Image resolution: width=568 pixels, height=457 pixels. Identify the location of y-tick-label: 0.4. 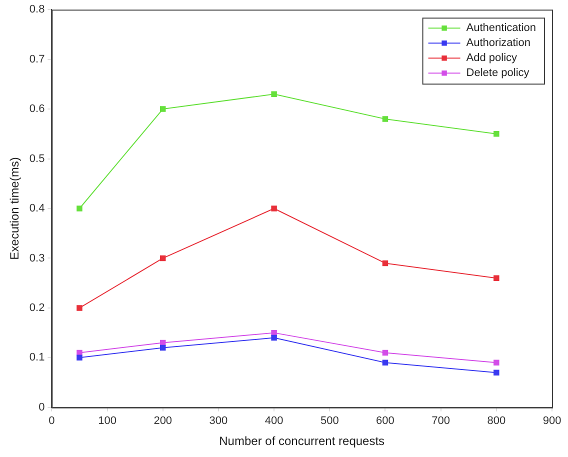
(37, 208).